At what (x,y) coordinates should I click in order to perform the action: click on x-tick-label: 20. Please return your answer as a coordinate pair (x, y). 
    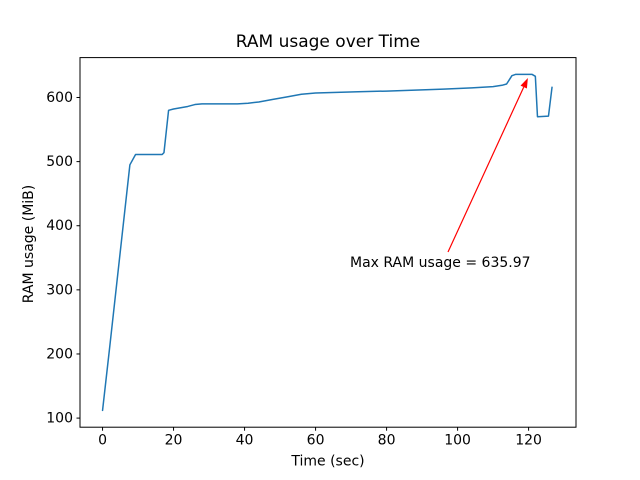
    Looking at the image, I should click on (174, 441).